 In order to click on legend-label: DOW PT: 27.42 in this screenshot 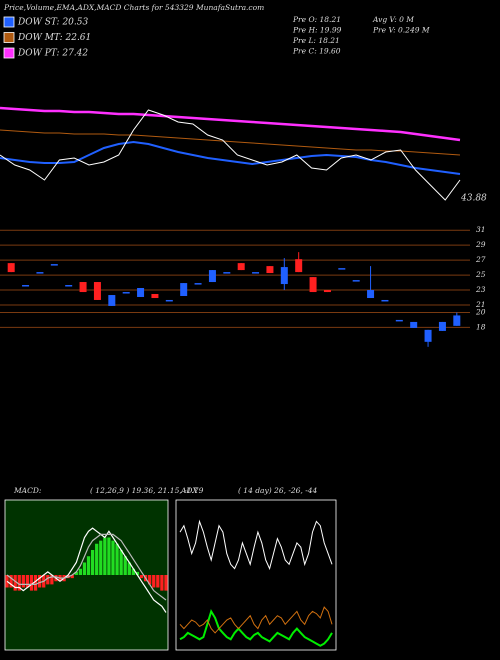, I will do `click(52, 54)`.